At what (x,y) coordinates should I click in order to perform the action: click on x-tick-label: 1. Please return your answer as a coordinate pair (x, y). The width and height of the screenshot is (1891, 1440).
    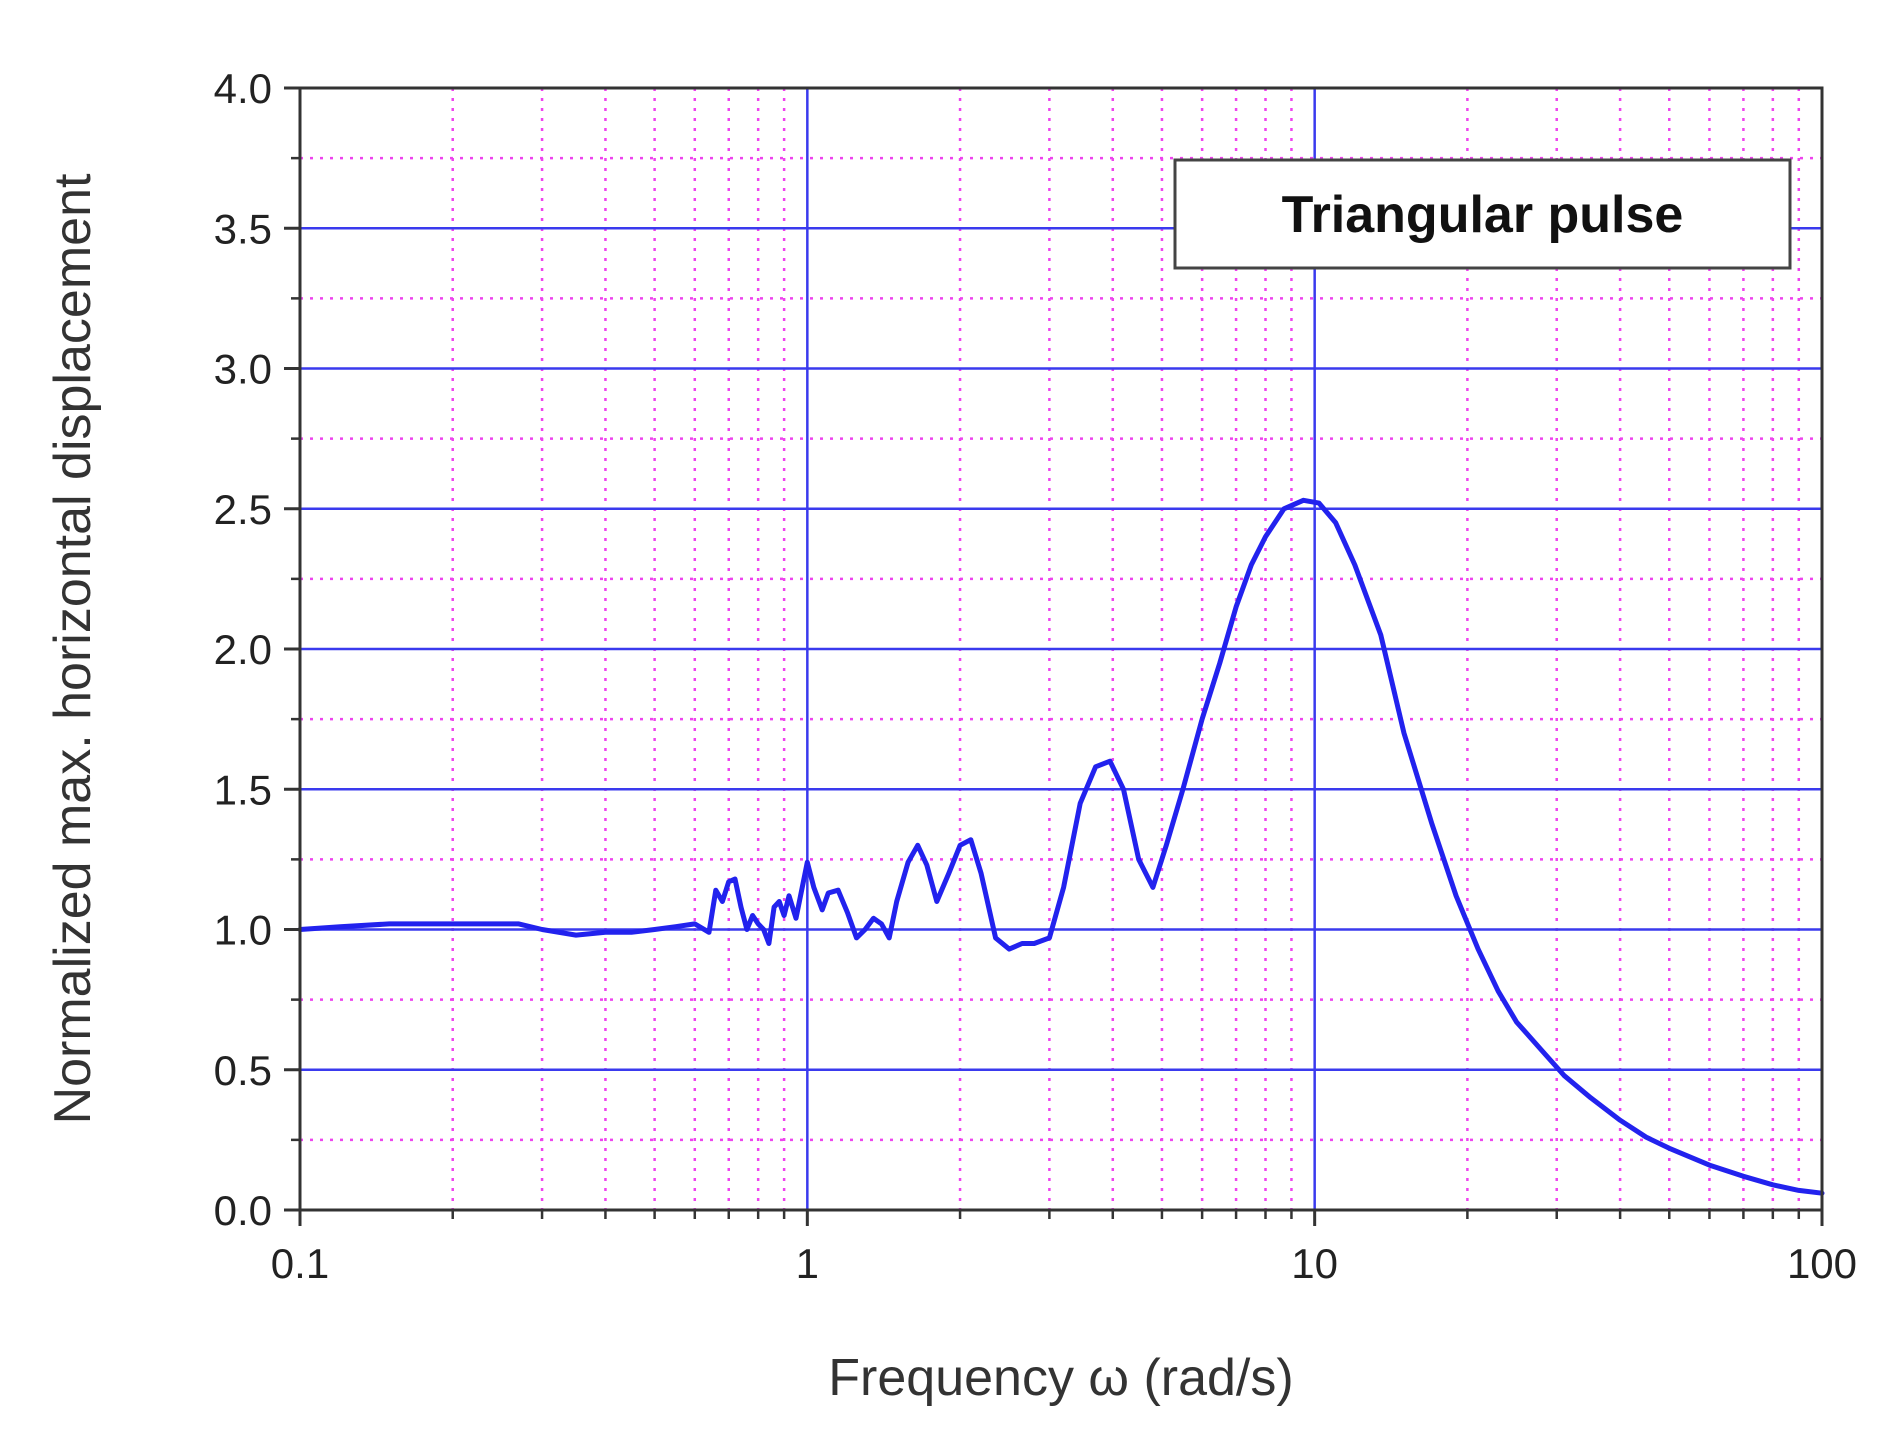
    Looking at the image, I should click on (807, 1263).